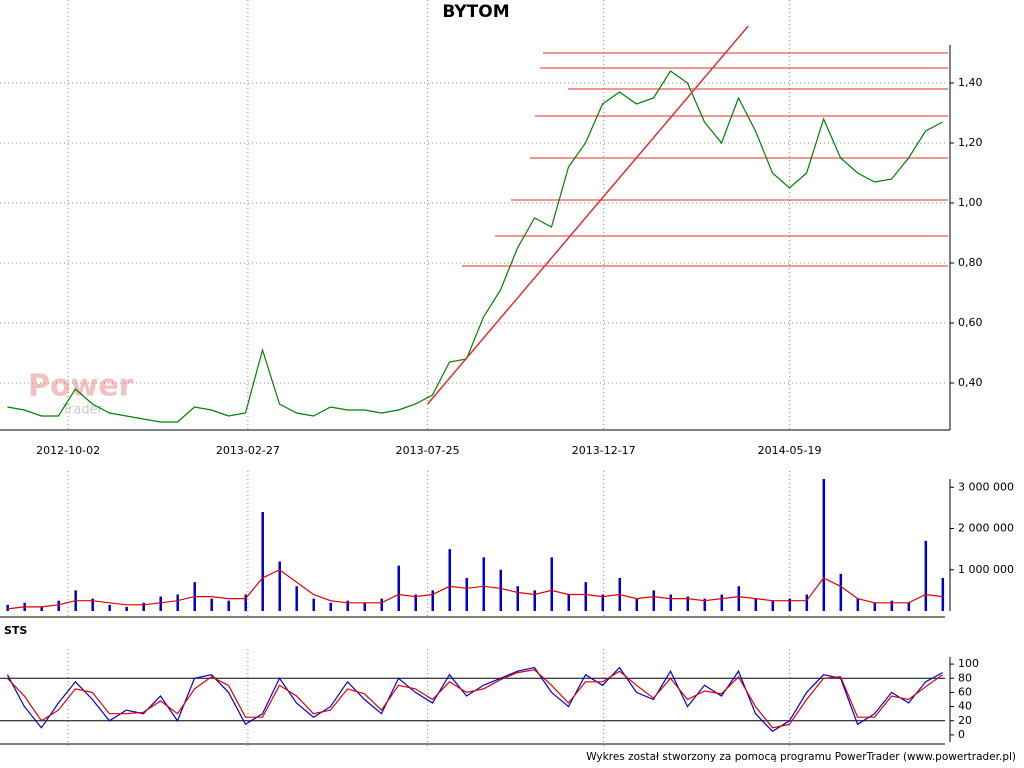  I want to click on y-tick-label: 60, so click(965, 691).